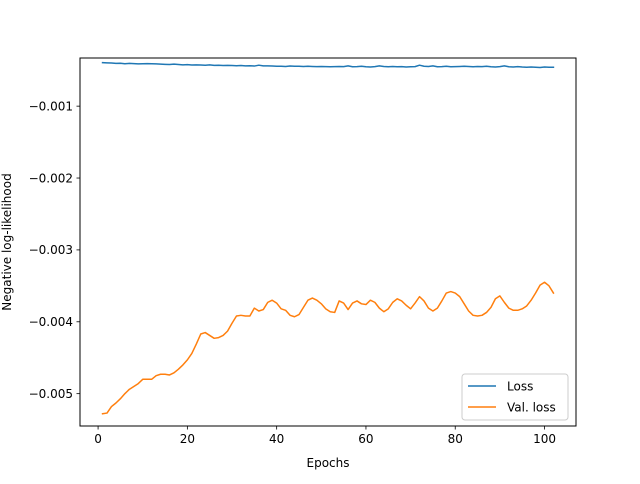 This screenshot has height=484, width=640. What do you see at coordinates (187, 439) in the screenshot?
I see `x-tick-label: 20` at bounding box center [187, 439].